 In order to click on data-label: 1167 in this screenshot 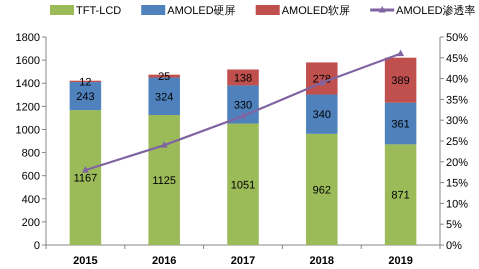, I will do `click(86, 178)`.